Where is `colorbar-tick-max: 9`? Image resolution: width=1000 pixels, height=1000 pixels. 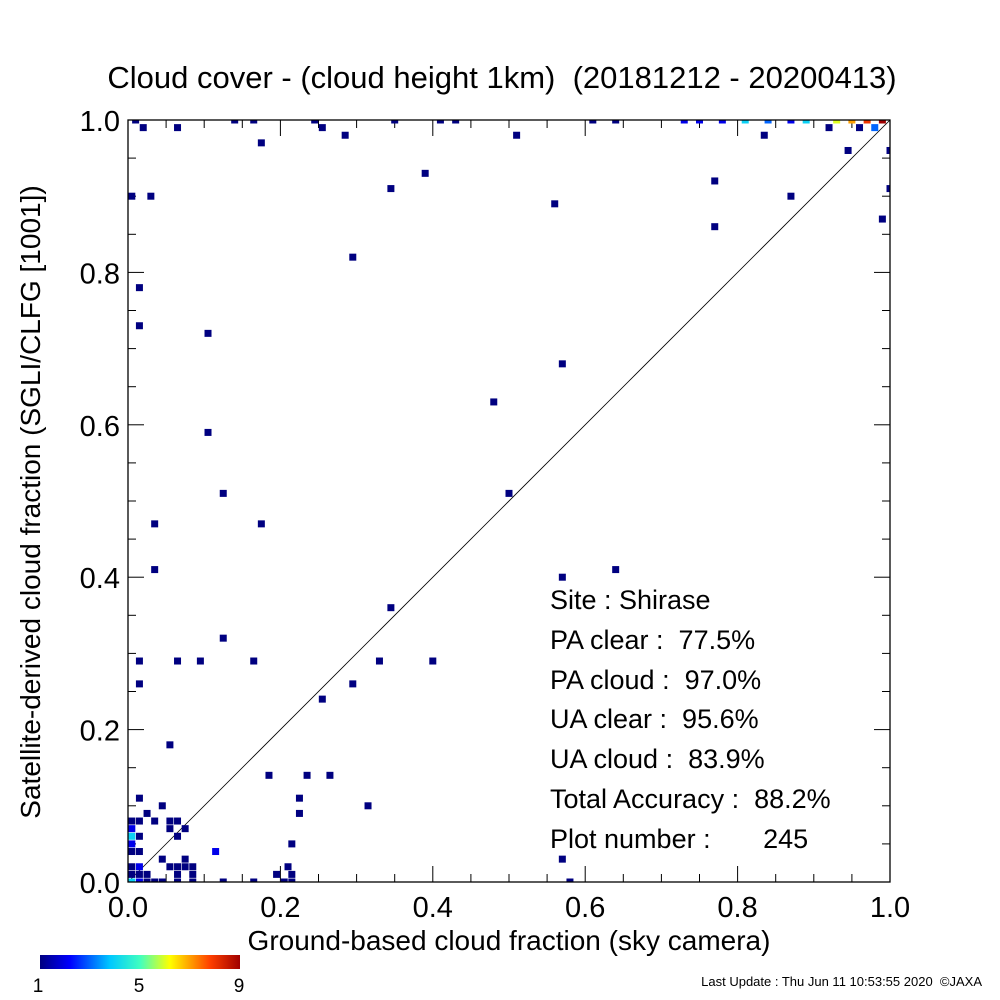
colorbar-tick-max: 9 is located at coordinates (239, 986).